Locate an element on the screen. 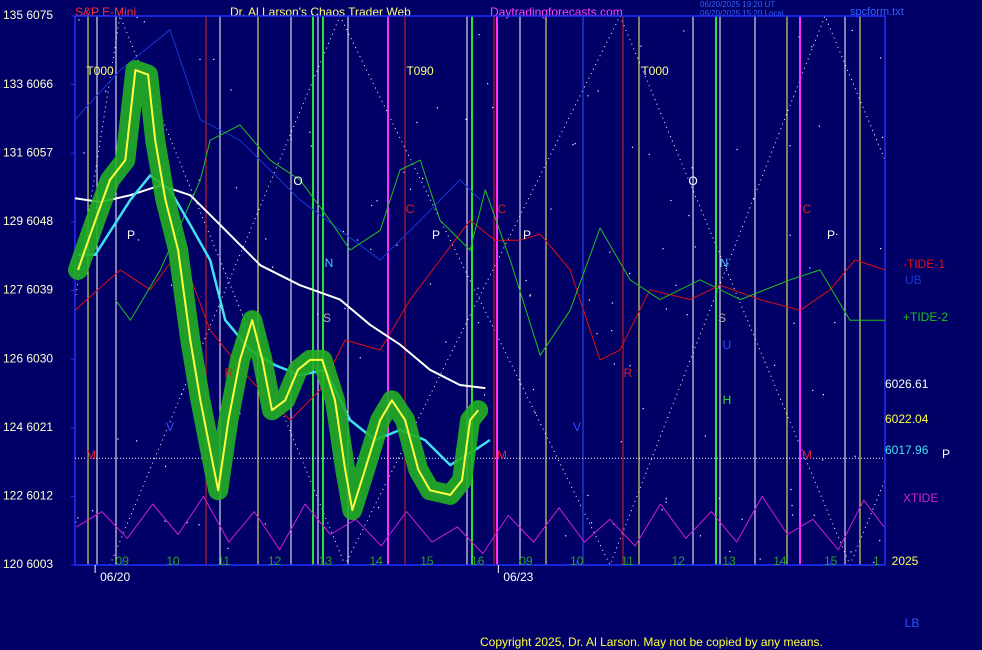  x-tick-label: 10 is located at coordinates (577, 561).